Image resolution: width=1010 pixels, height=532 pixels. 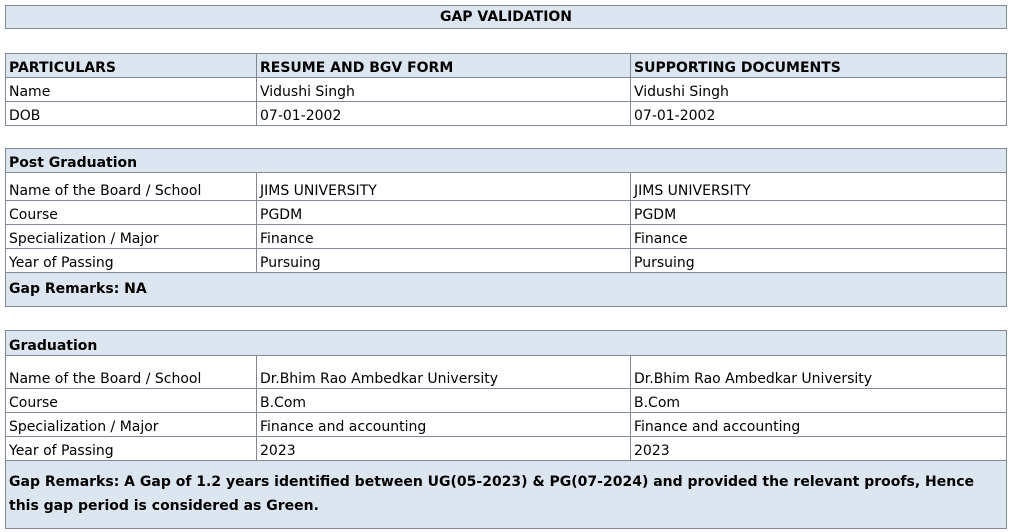 What do you see at coordinates (131, 65) in the screenshot?
I see `header-cell: PARTICULARS` at bounding box center [131, 65].